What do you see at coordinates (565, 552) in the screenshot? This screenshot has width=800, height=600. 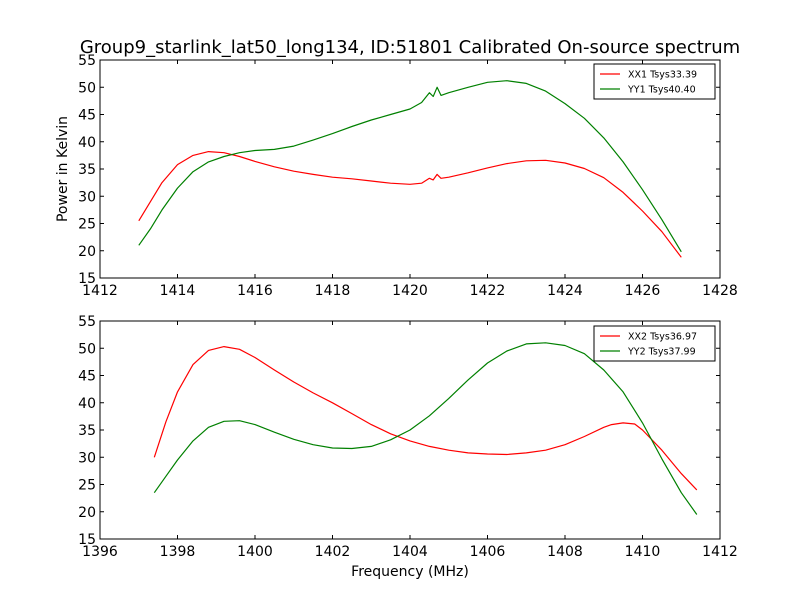 I see `x-tick-label: 1408` at bounding box center [565, 552].